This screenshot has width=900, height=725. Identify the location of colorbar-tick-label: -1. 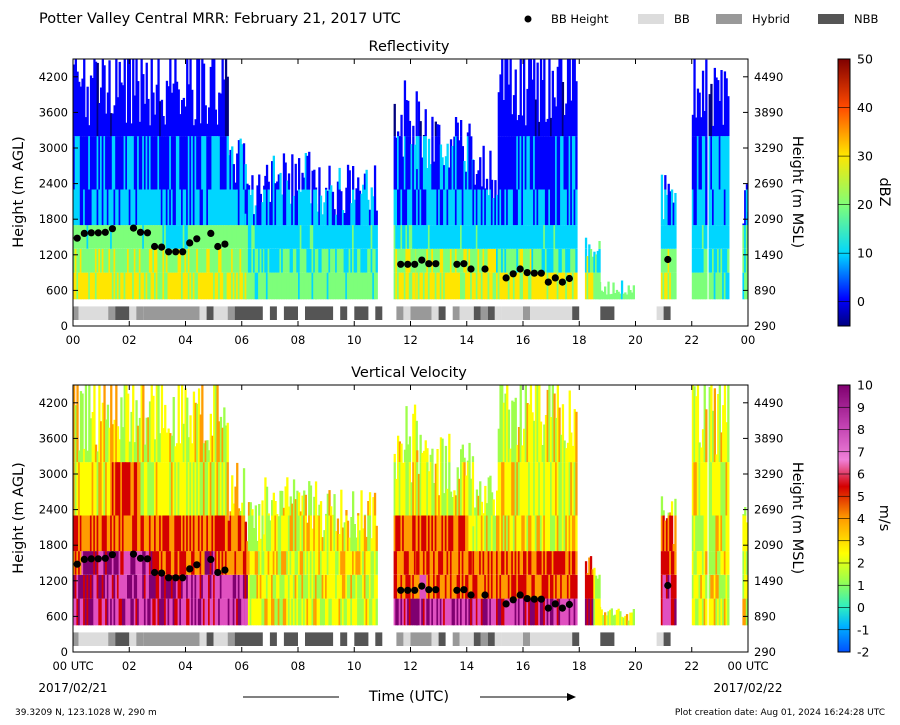
(863, 629).